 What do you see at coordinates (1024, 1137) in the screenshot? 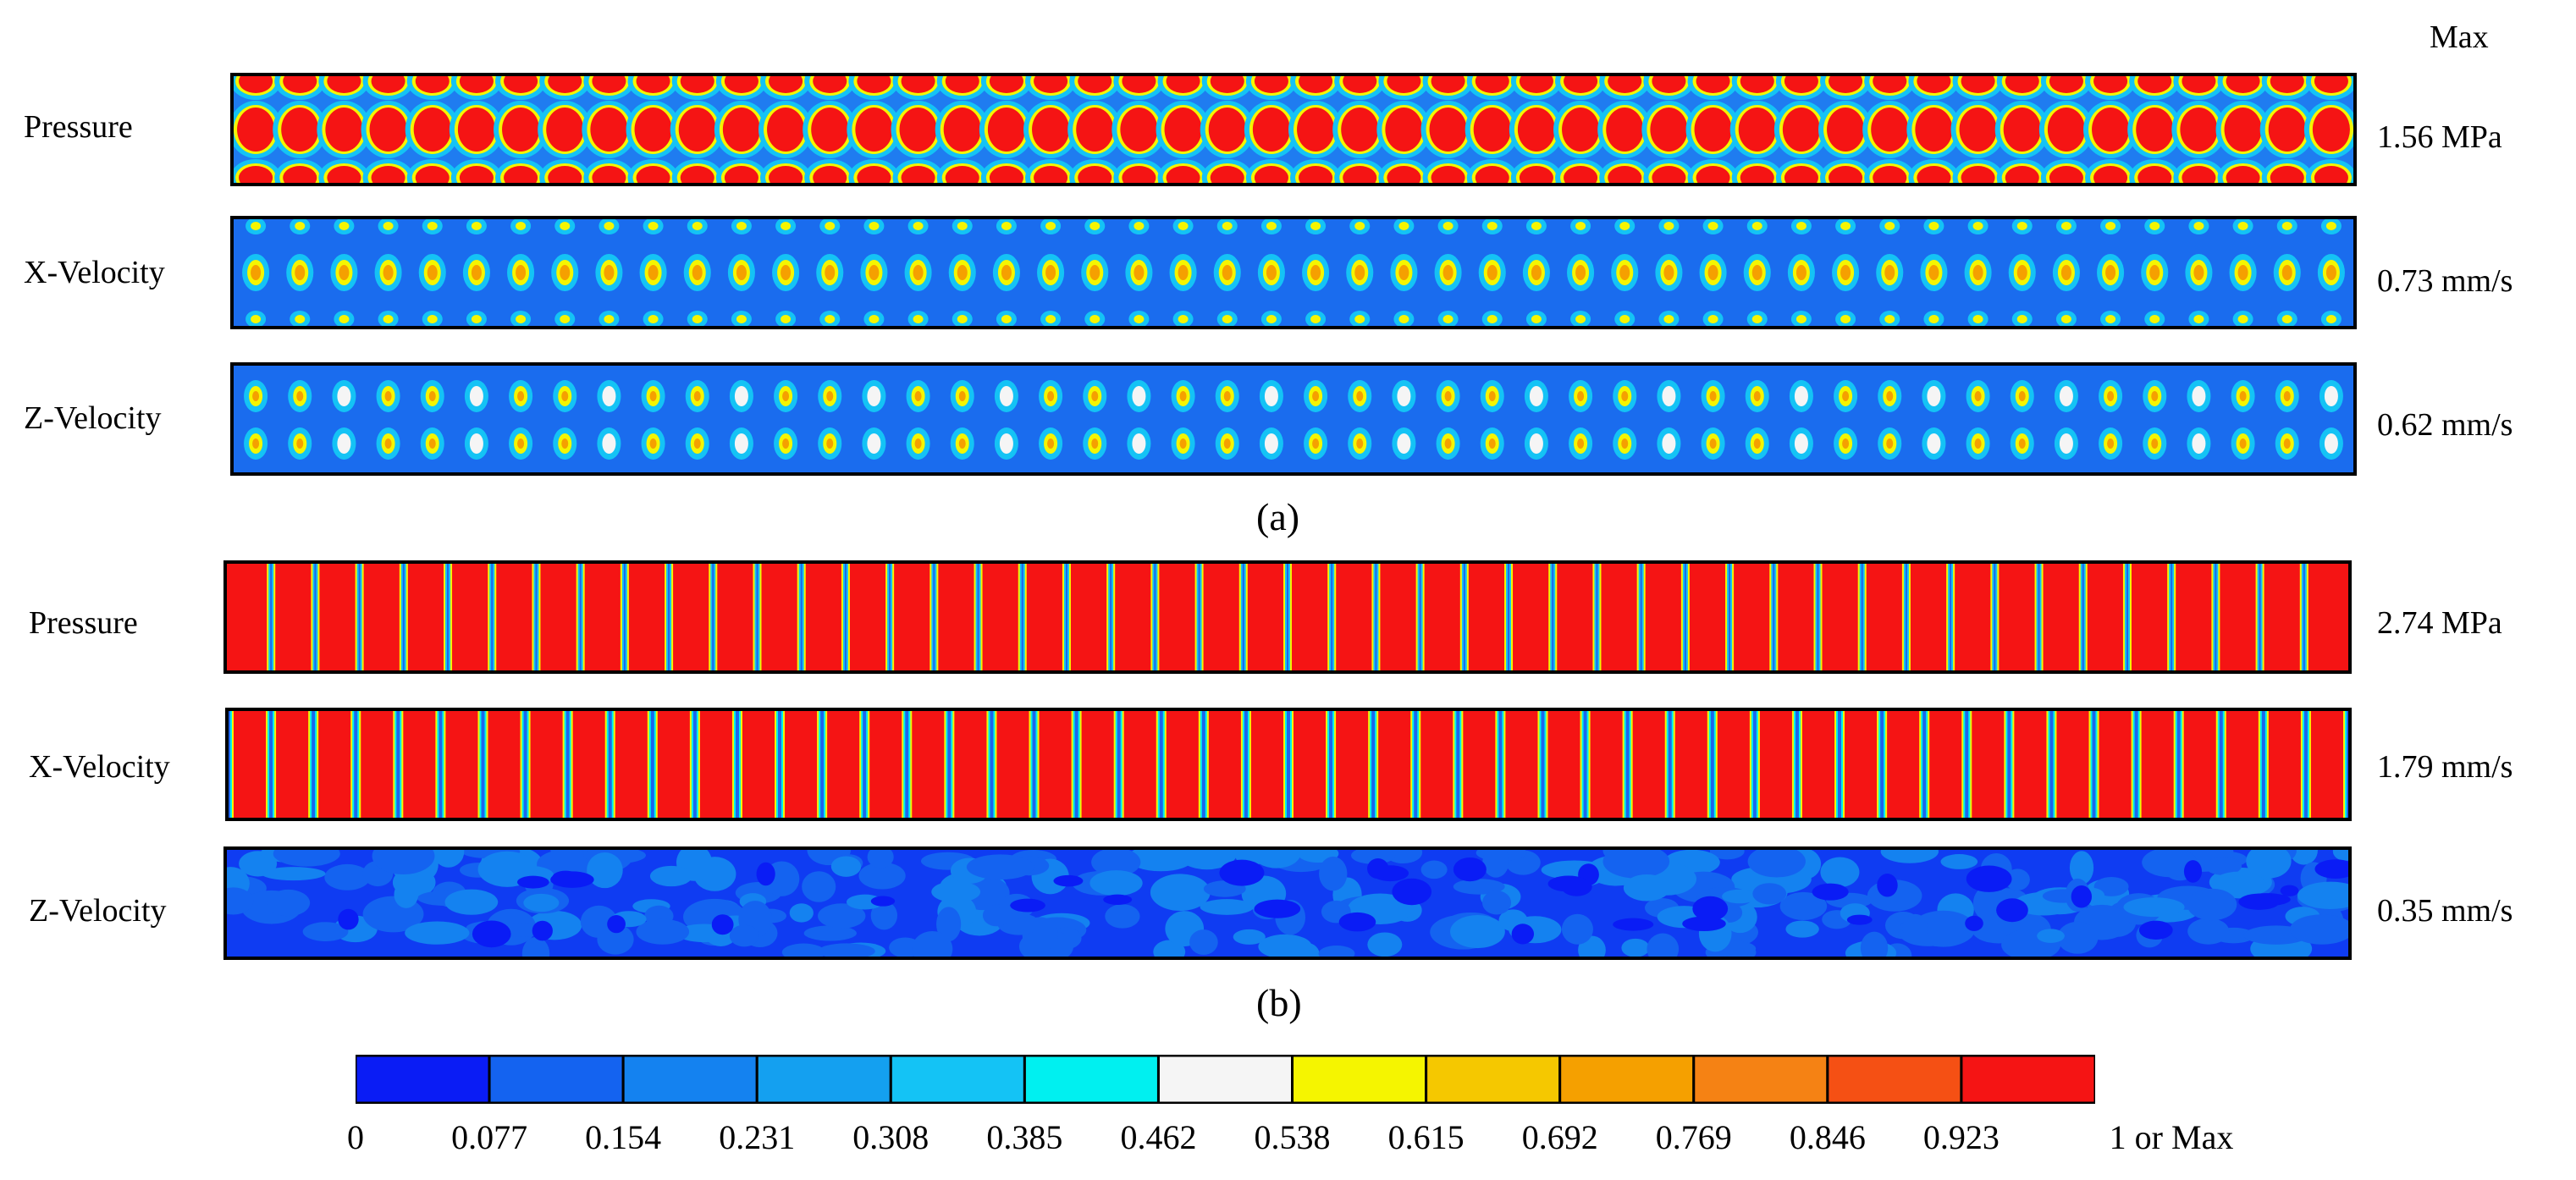
I see `colorbar-tick-label: 0.385` at bounding box center [1024, 1137].